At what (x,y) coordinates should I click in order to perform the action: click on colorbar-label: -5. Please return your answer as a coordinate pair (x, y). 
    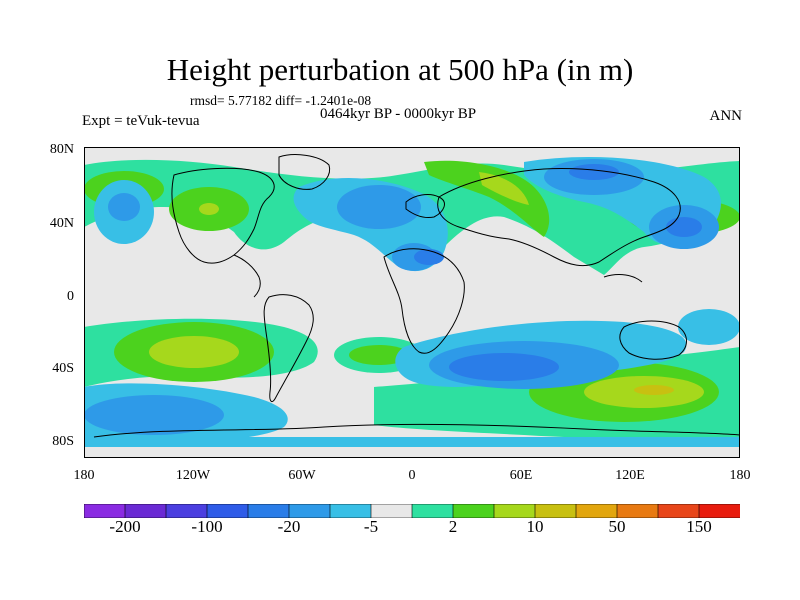
    Looking at the image, I should click on (371, 526).